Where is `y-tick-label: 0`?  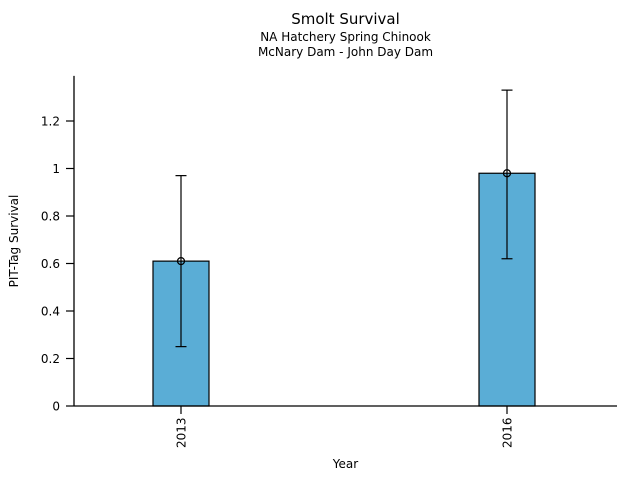 y-tick-label: 0 is located at coordinates (56, 406).